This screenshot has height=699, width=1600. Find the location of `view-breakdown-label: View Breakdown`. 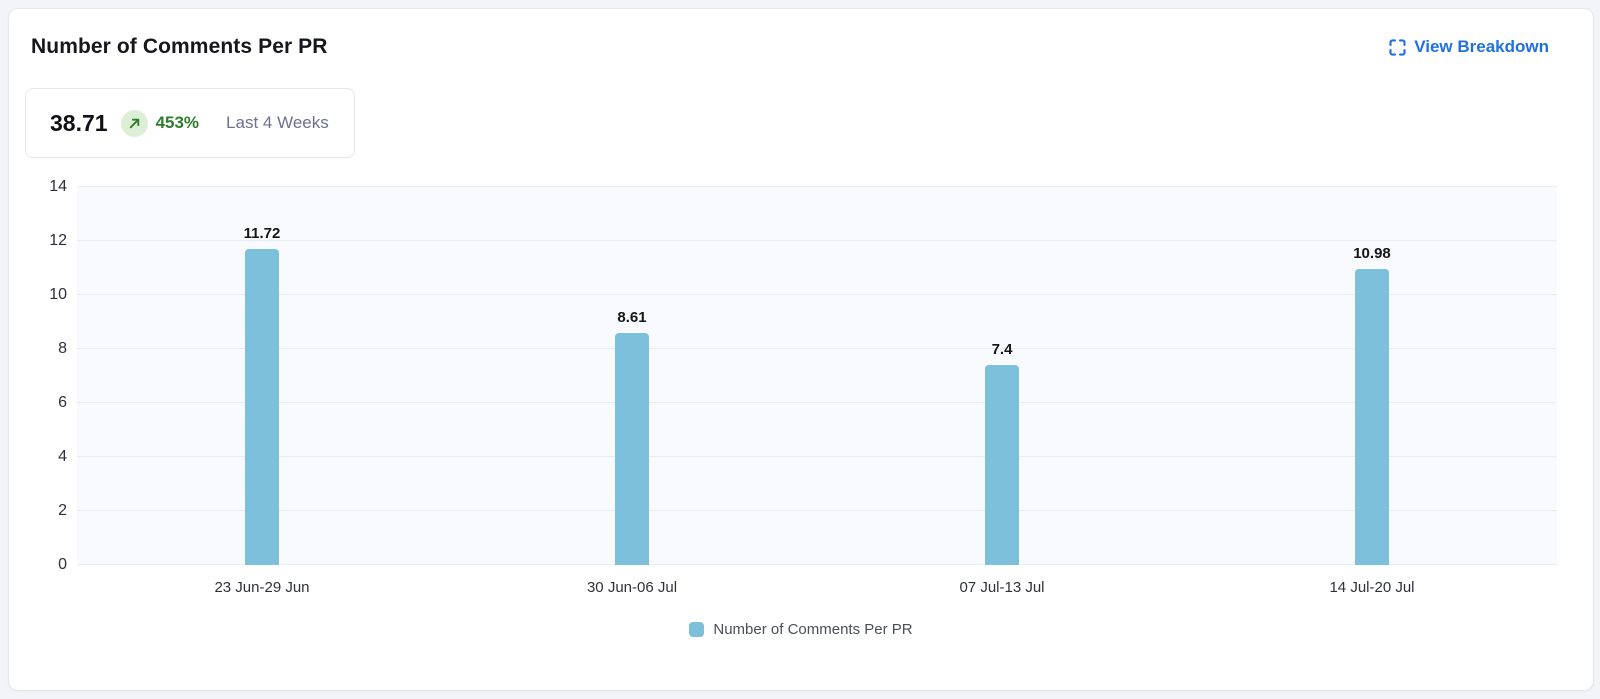

view-breakdown-label: View Breakdown is located at coordinates (1481, 46).